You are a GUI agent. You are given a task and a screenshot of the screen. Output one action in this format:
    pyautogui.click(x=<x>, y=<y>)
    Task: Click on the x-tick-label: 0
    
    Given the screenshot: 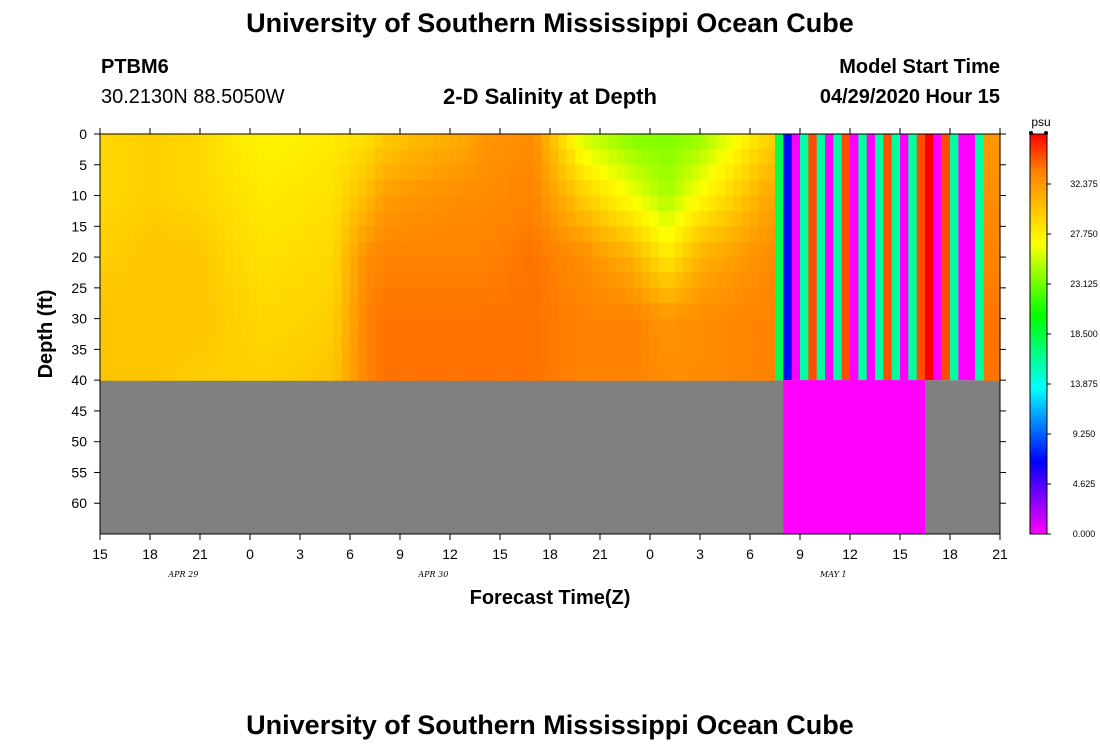 What is the action you would take?
    pyautogui.click(x=650, y=554)
    